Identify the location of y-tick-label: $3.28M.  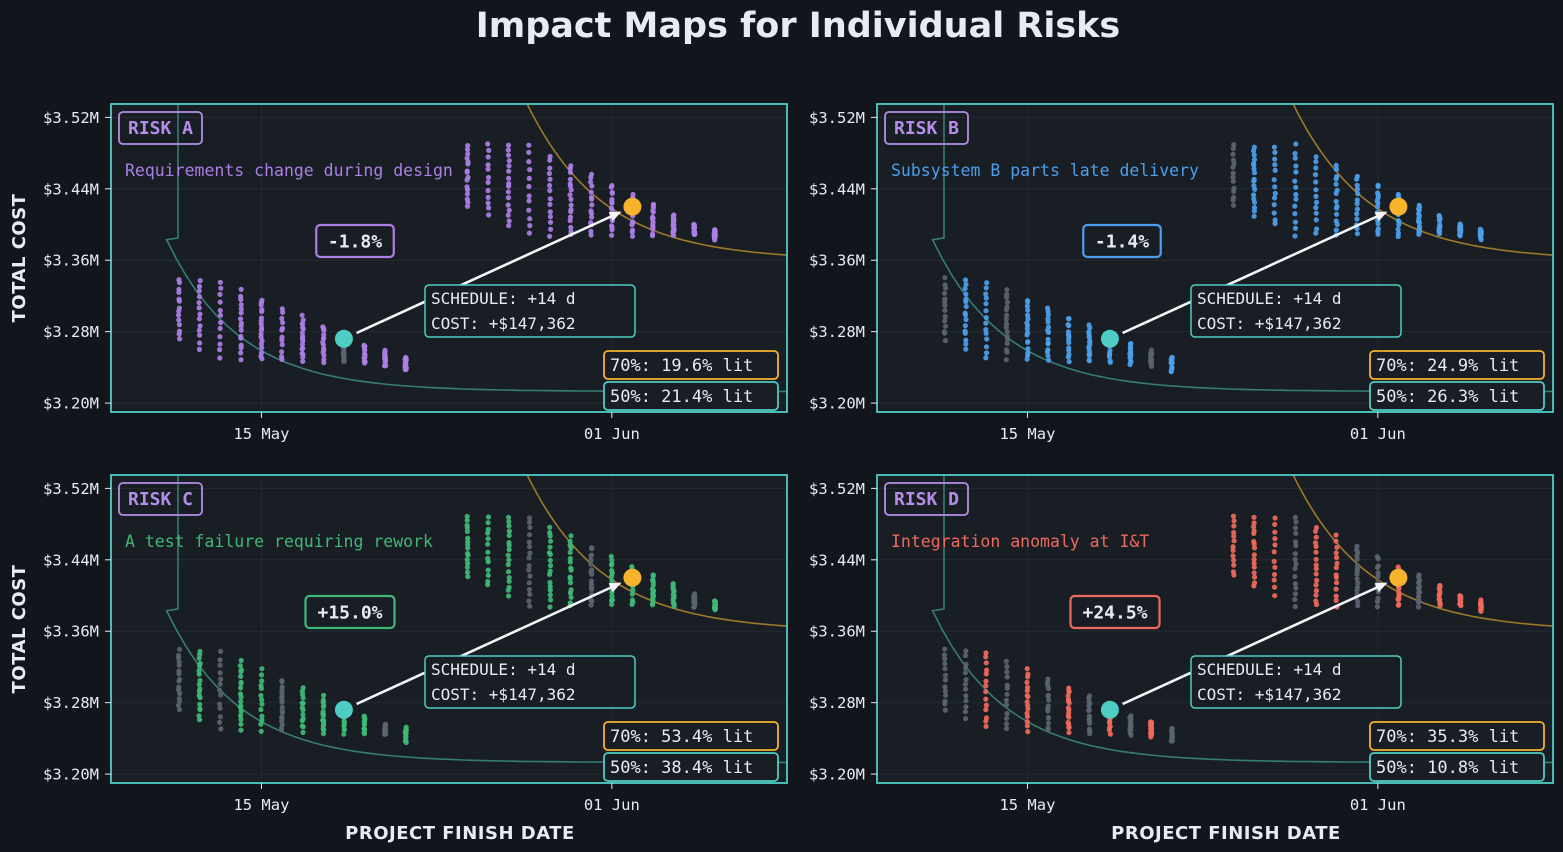
(837, 703).